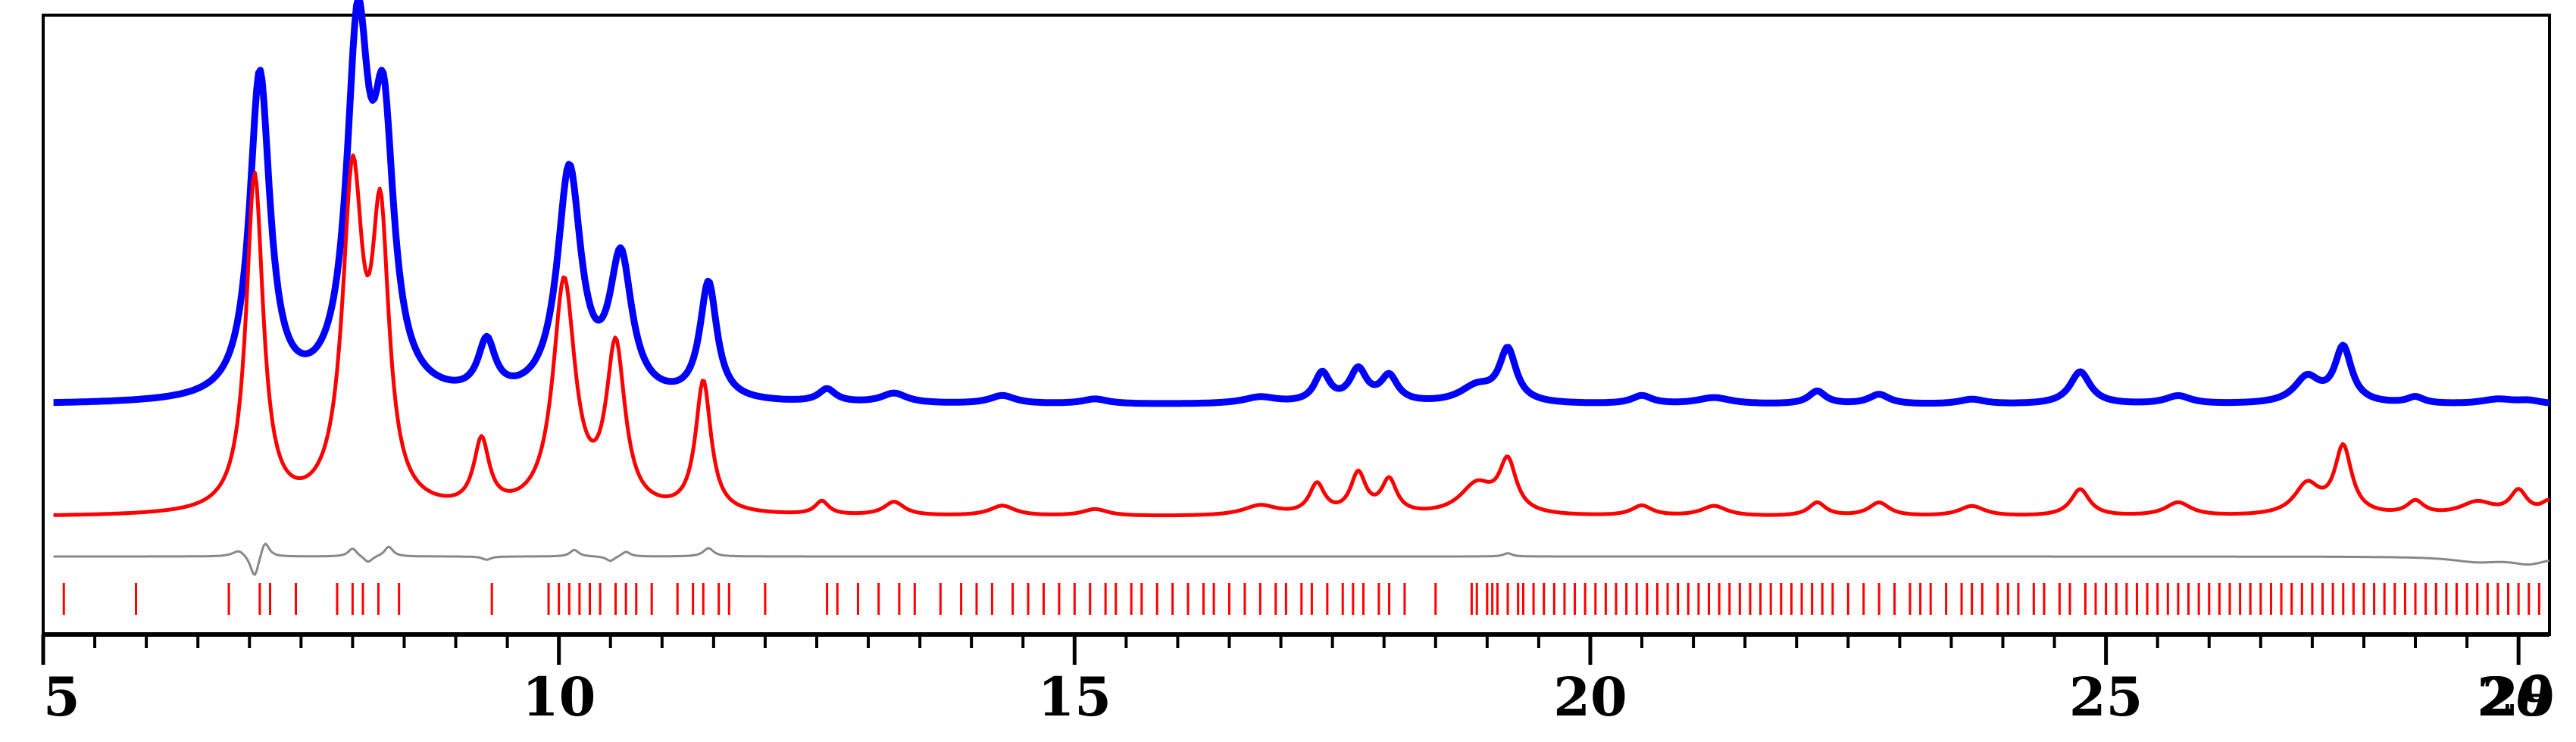  Describe the element at coordinates (2106, 697) in the screenshot. I see `x-tick-label: 25` at that location.